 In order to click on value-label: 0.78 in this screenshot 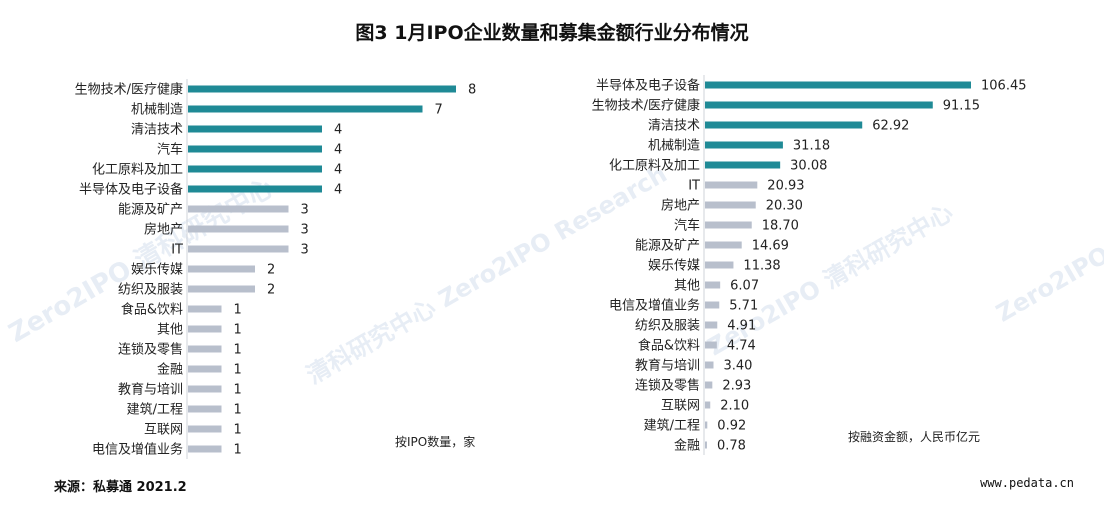, I will do `click(731, 446)`.